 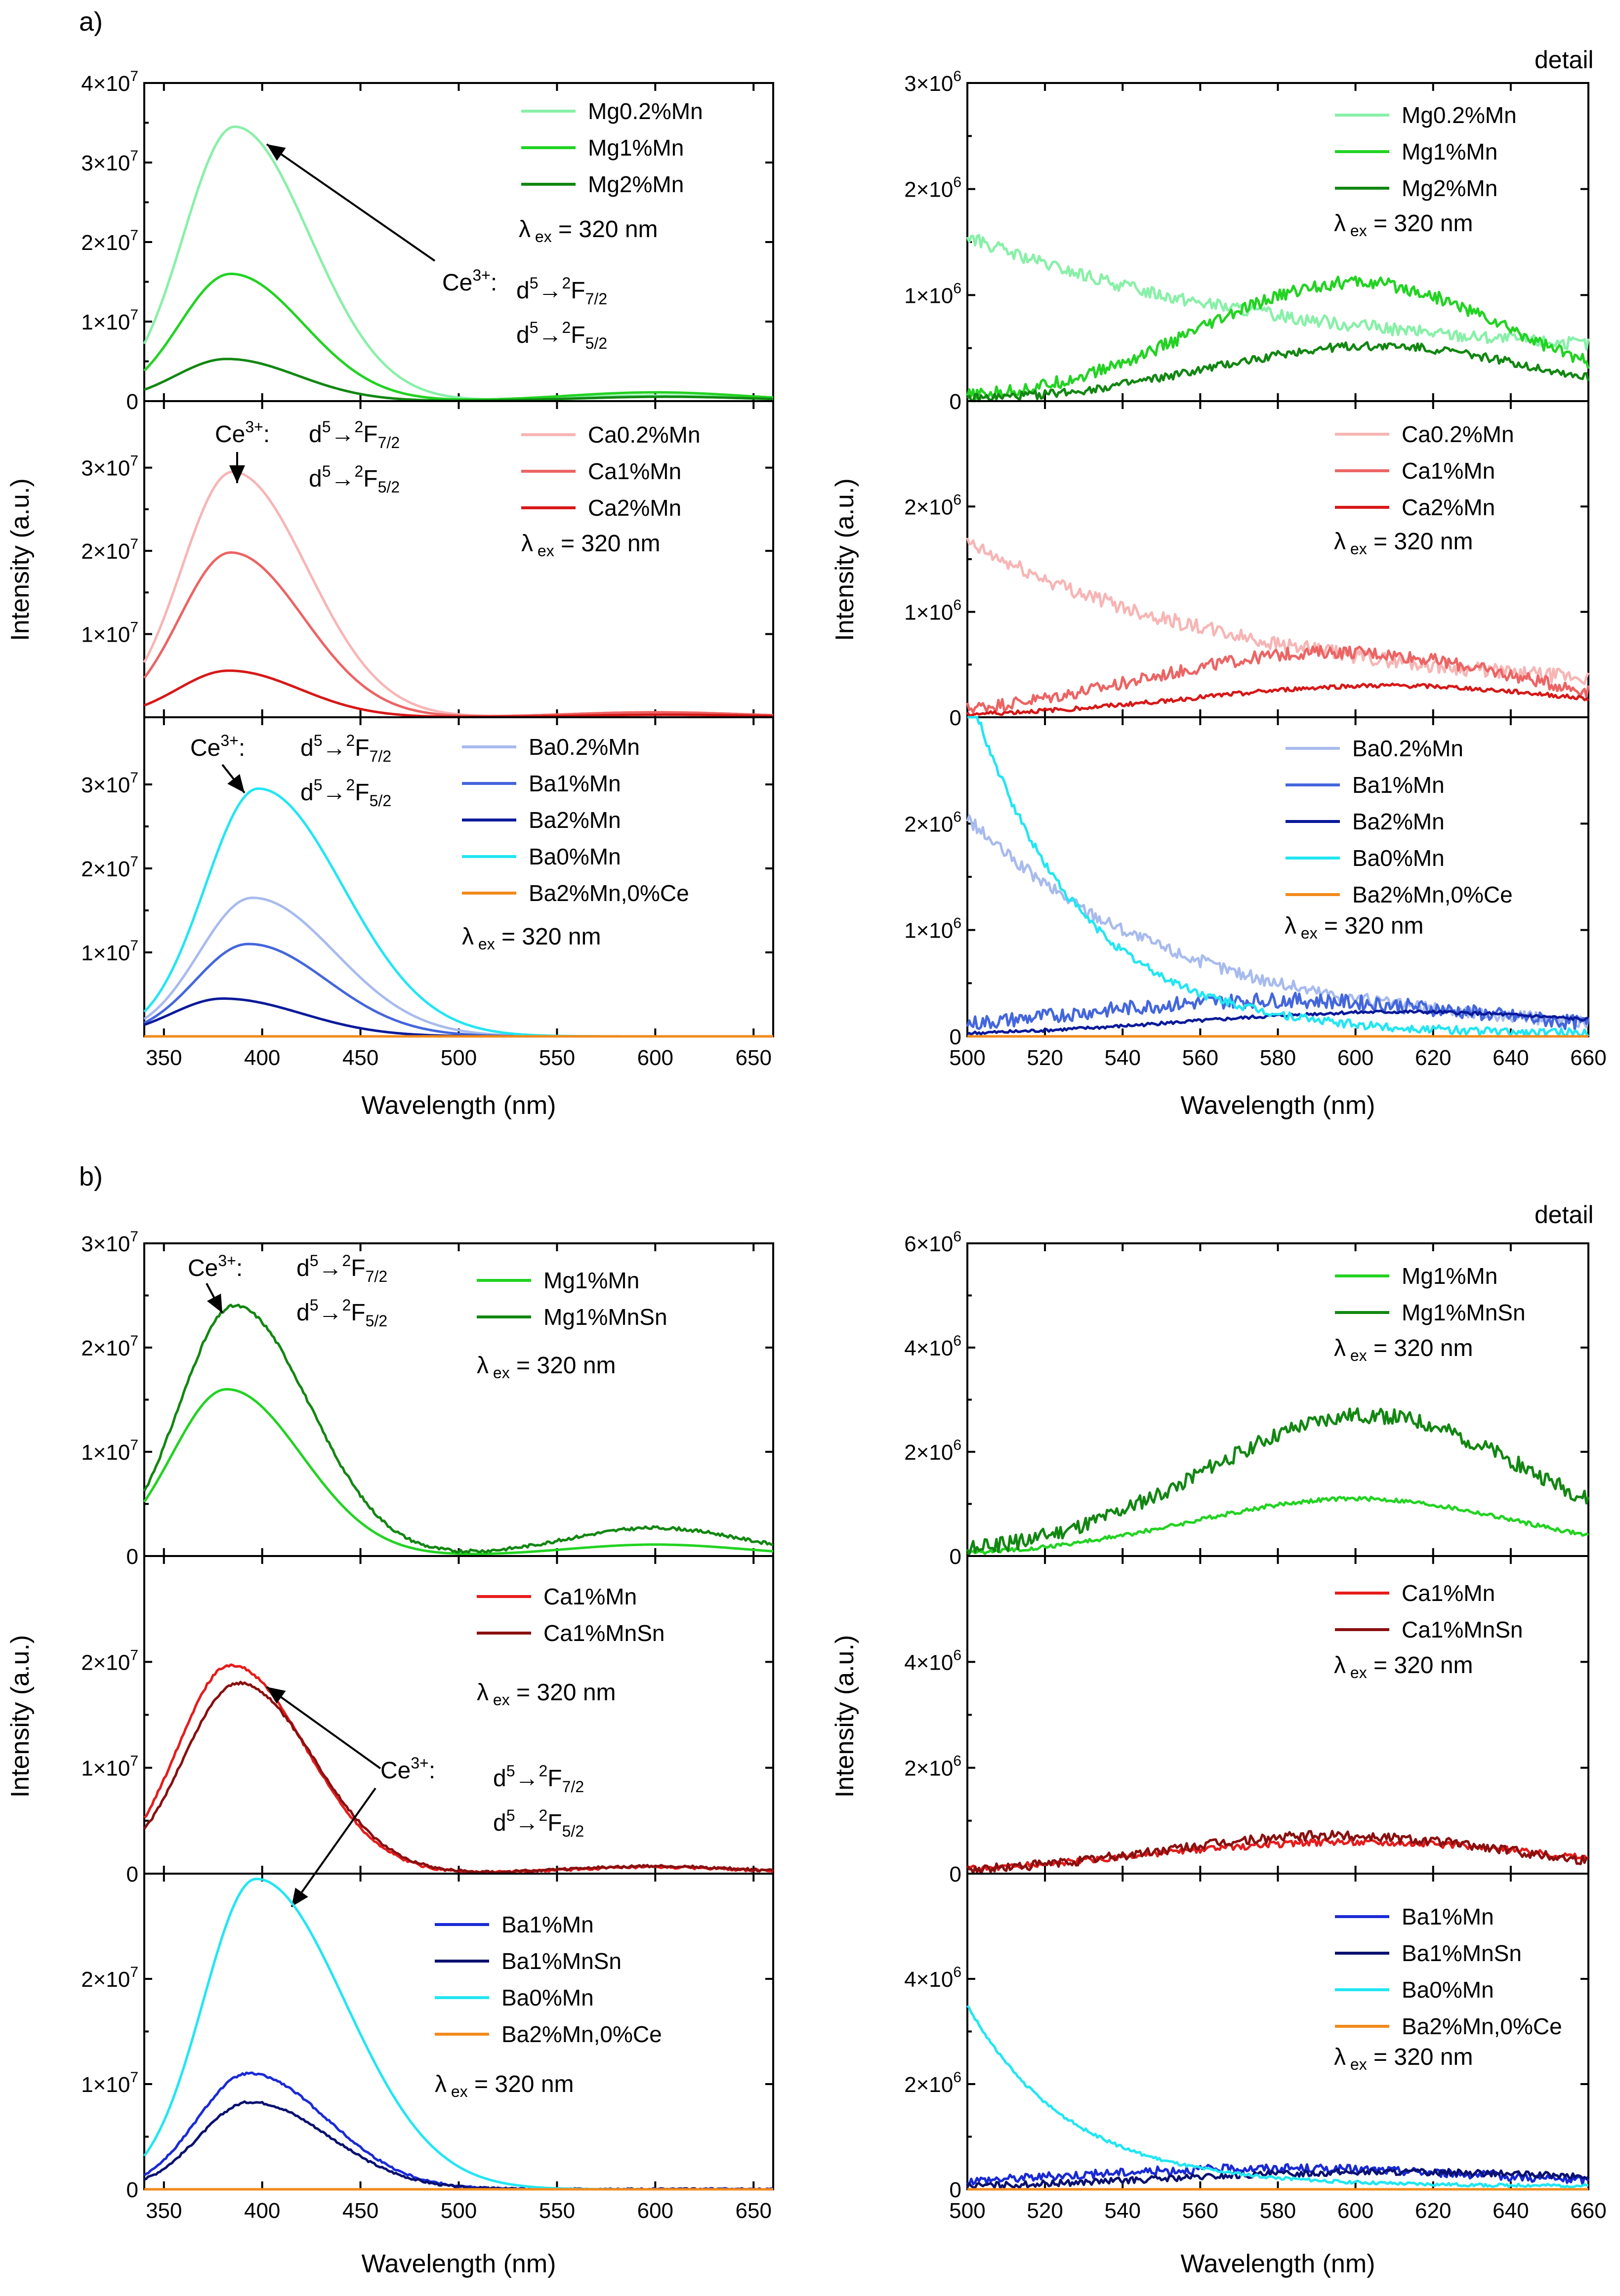 What do you see at coordinates (459, 2211) in the screenshot?
I see `x-tick-label: 500` at bounding box center [459, 2211].